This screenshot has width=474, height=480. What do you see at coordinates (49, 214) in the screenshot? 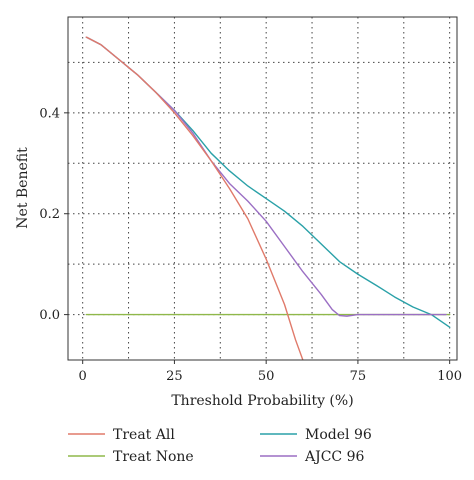
I see `y-tick-label: 0.2` at bounding box center [49, 214].